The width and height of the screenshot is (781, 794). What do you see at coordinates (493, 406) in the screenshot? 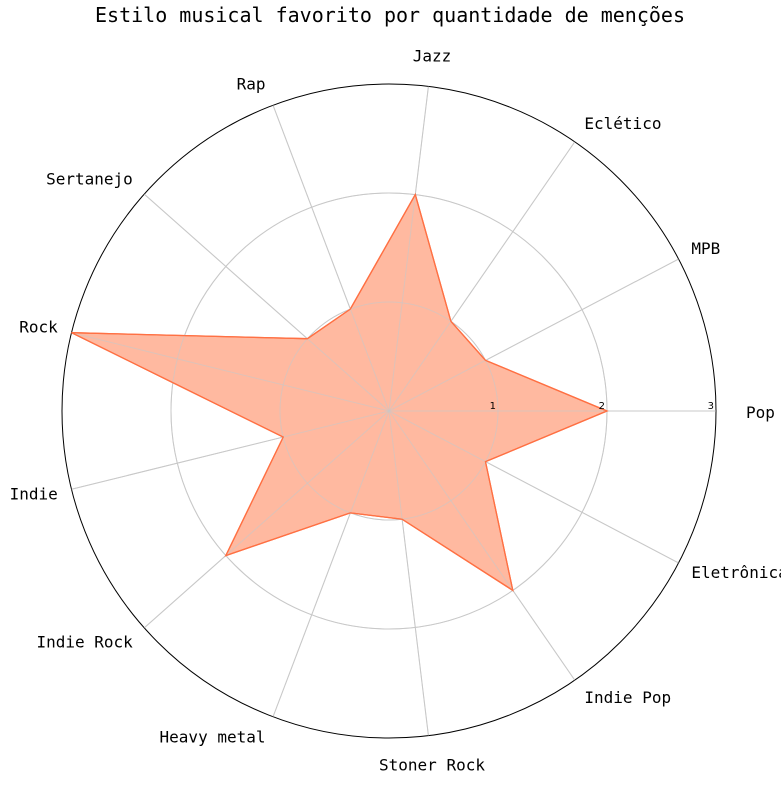
I see `r-tick-label: 1` at bounding box center [493, 406].